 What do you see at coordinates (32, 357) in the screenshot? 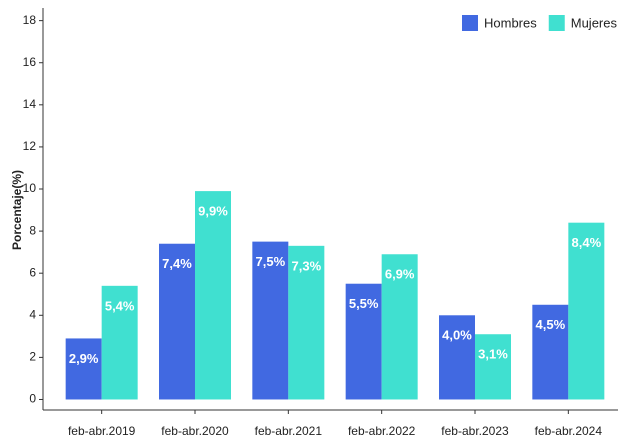
I see `y-tick-label: 2` at bounding box center [32, 357].